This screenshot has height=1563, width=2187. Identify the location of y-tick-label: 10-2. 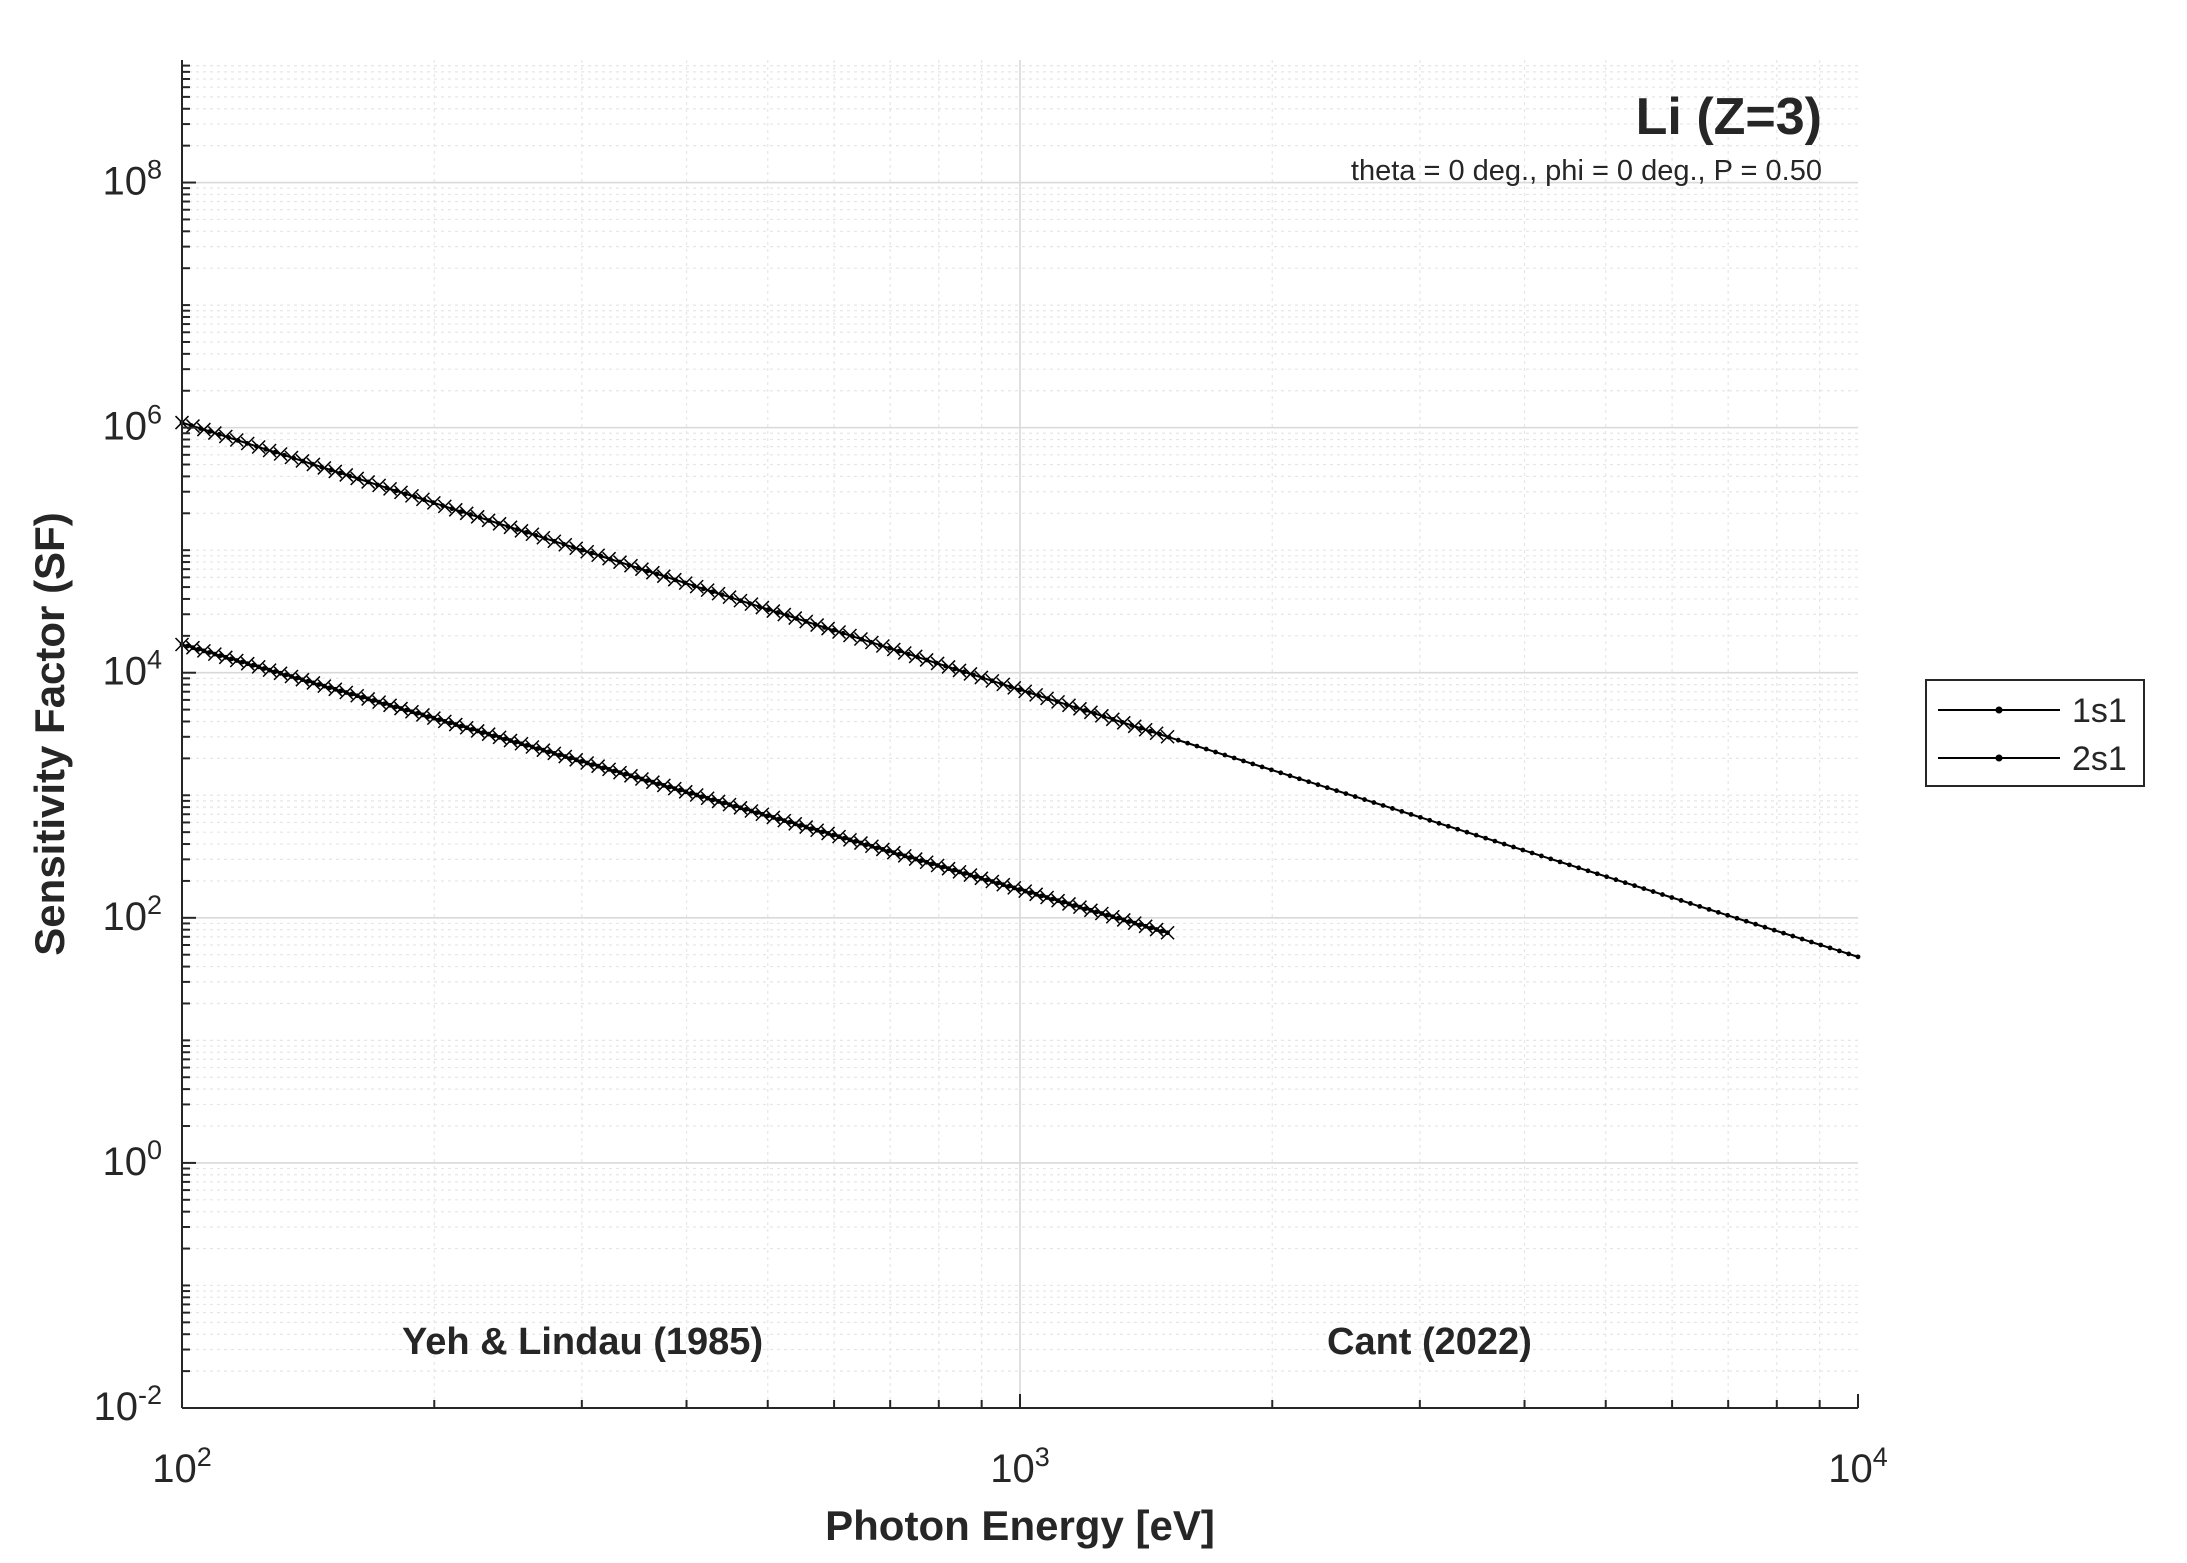
(127, 1404).